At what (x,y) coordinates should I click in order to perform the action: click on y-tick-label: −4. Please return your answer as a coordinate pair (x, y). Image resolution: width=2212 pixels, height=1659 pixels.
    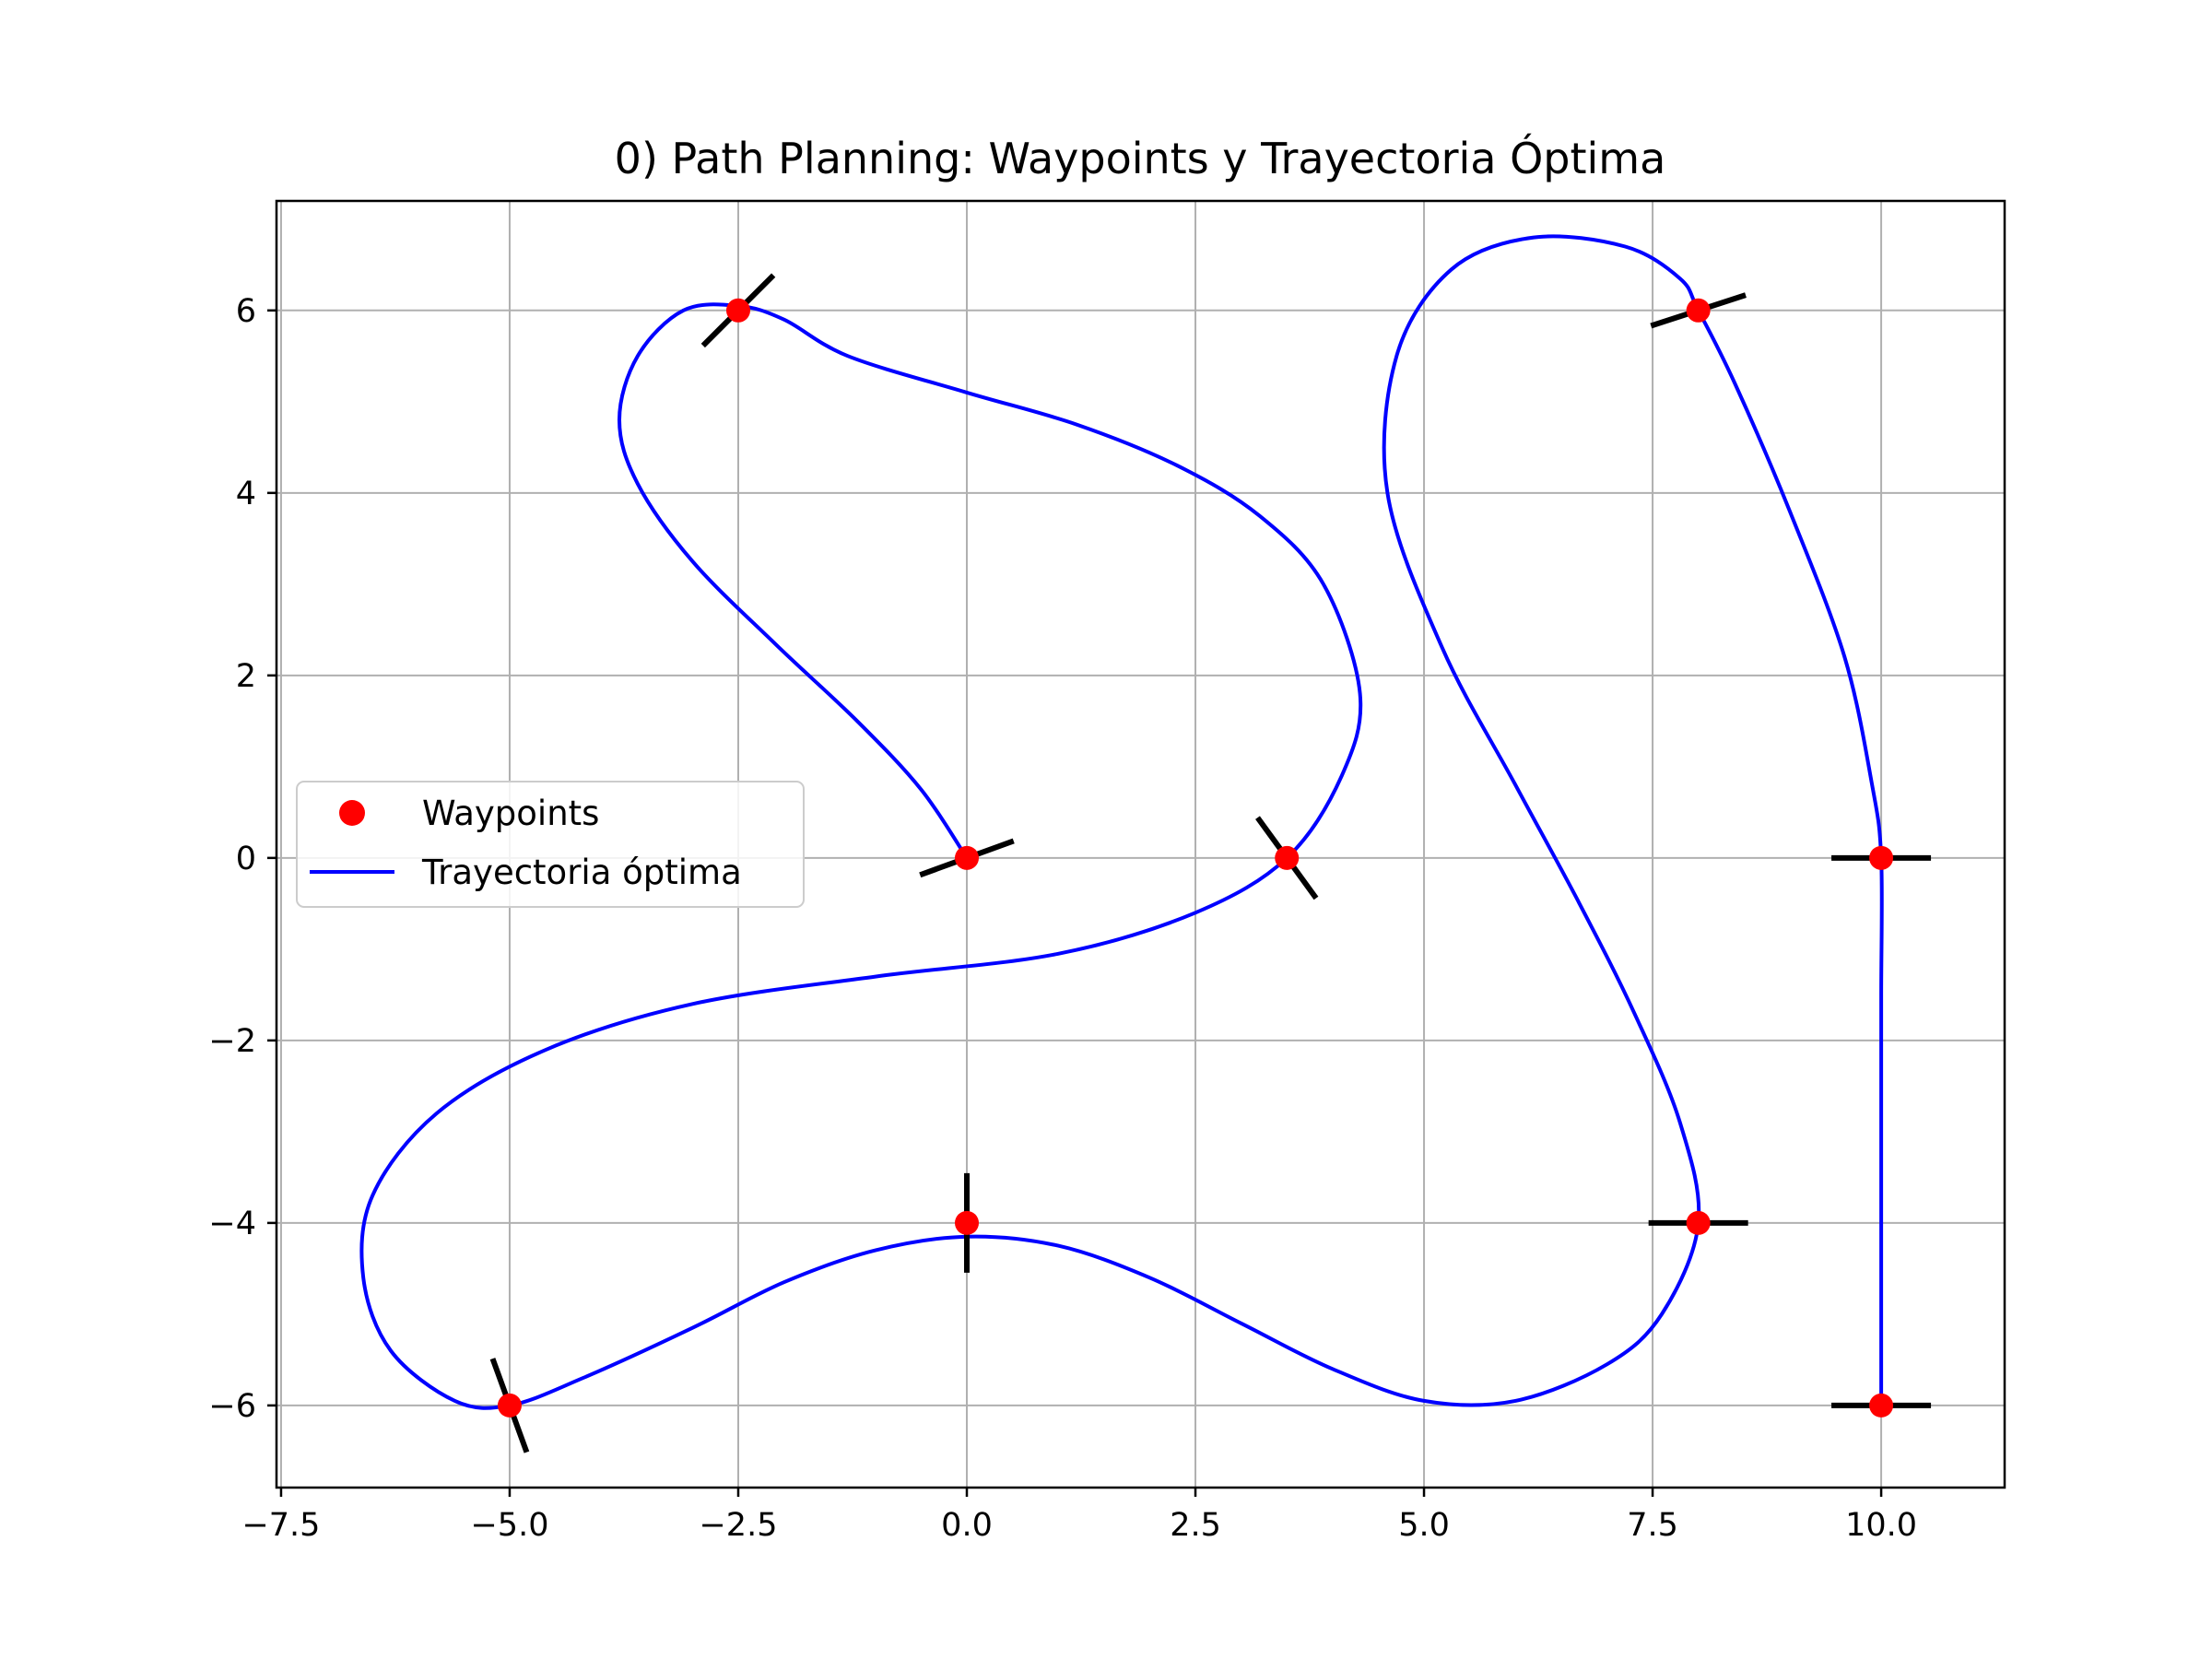
    Looking at the image, I should click on (232, 1224).